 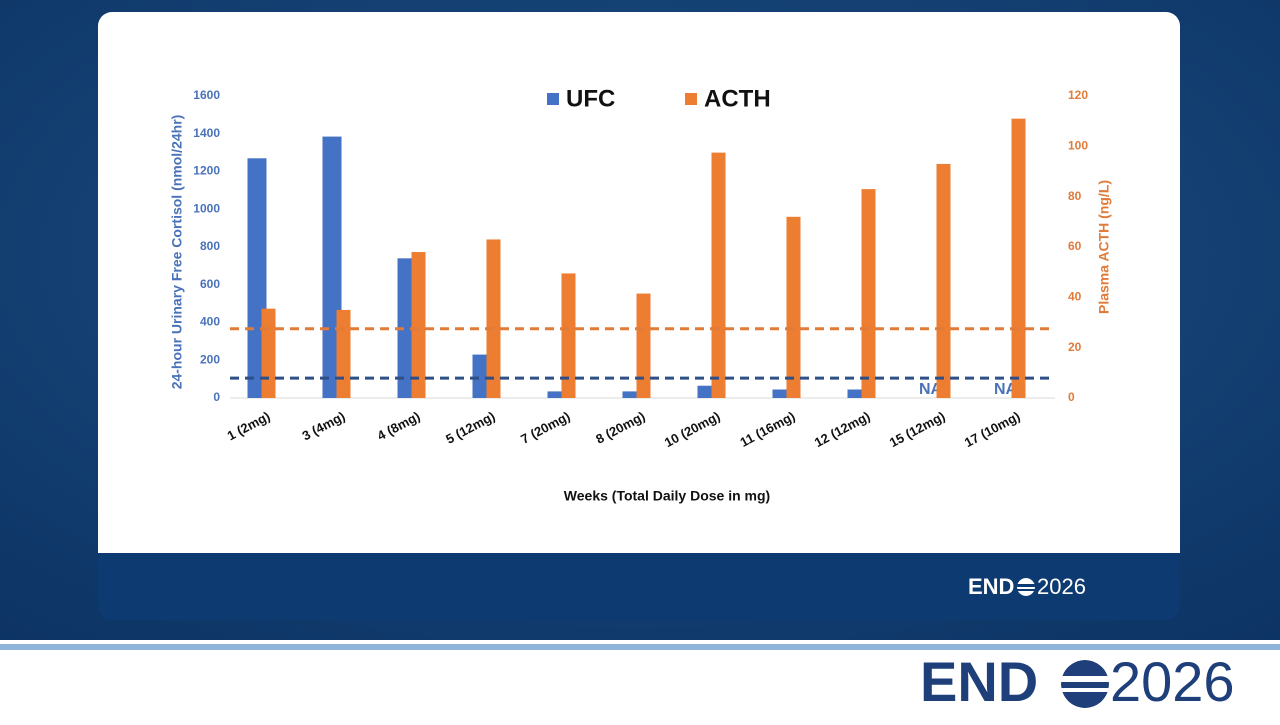 What do you see at coordinates (206, 133) in the screenshot?
I see `y-tick-label: 1400` at bounding box center [206, 133].